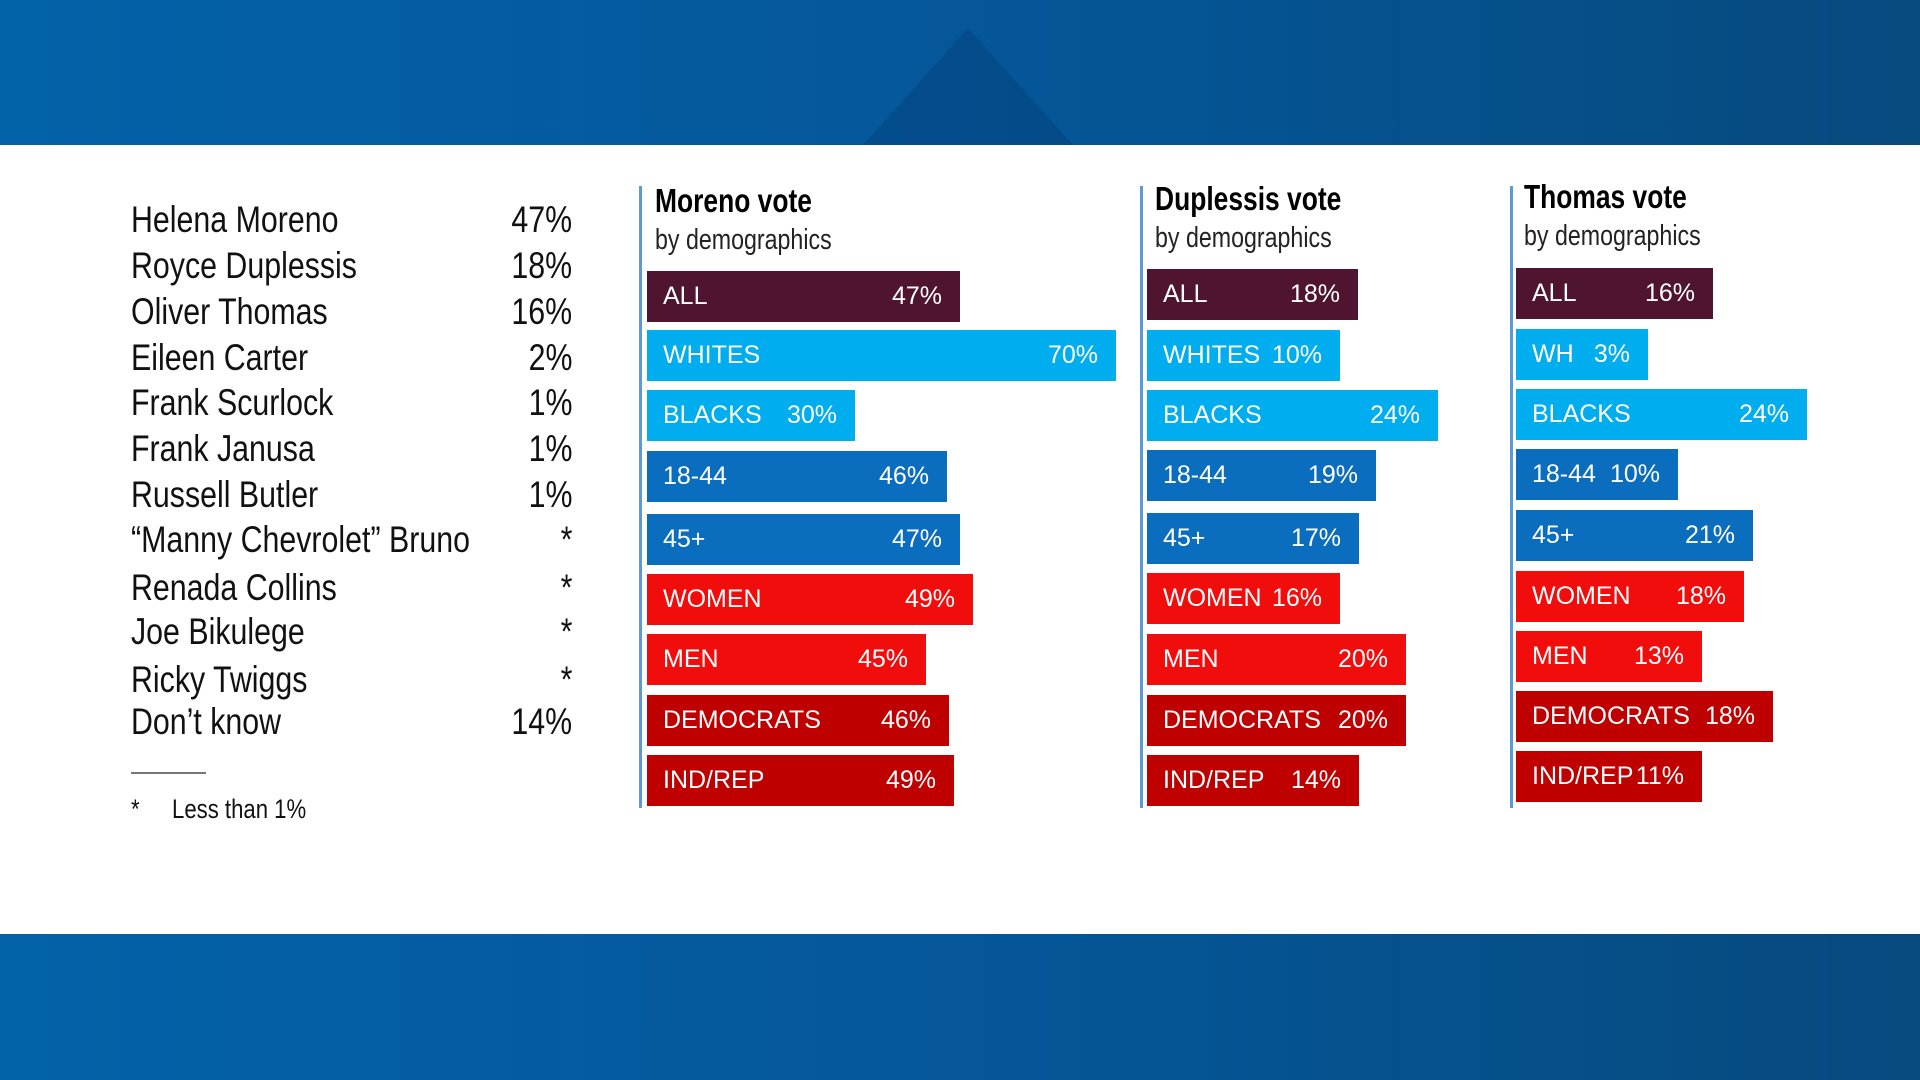 Image resolution: width=1920 pixels, height=1080 pixels. What do you see at coordinates (300, 539) in the screenshot?
I see `candidate-name: “Manny Chevrolet” Bruno` at bounding box center [300, 539].